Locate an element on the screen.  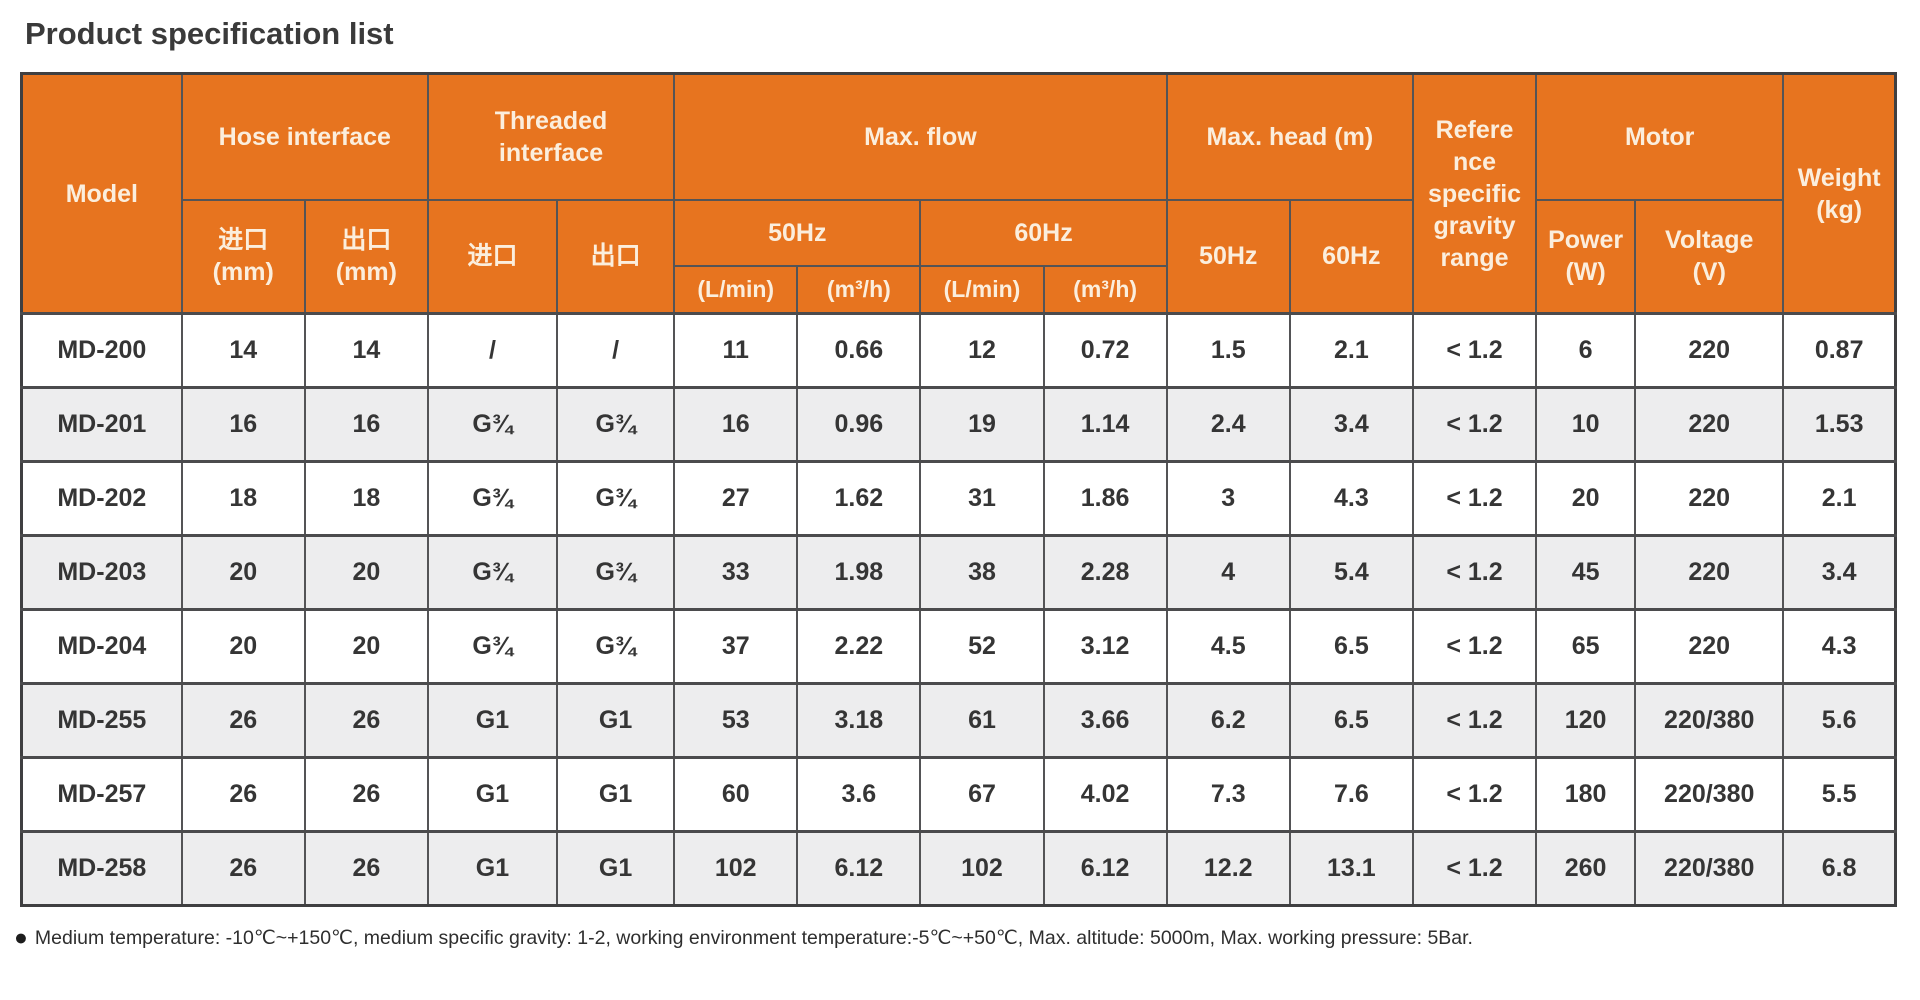
col-header-unit-m3h-50: (m³/h) is located at coordinates (859, 289).